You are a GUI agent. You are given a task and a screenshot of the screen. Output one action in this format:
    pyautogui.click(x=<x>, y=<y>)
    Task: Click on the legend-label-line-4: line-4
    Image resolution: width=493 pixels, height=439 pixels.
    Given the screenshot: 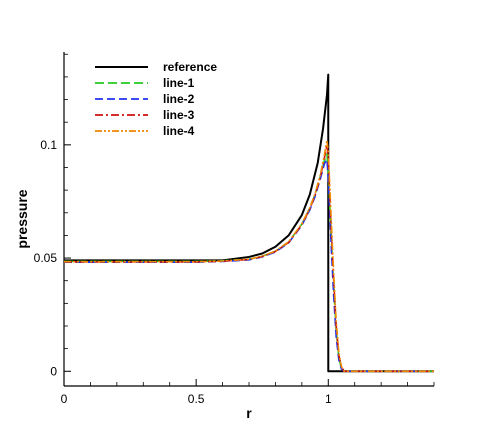 What is the action you would take?
    pyautogui.click(x=179, y=131)
    